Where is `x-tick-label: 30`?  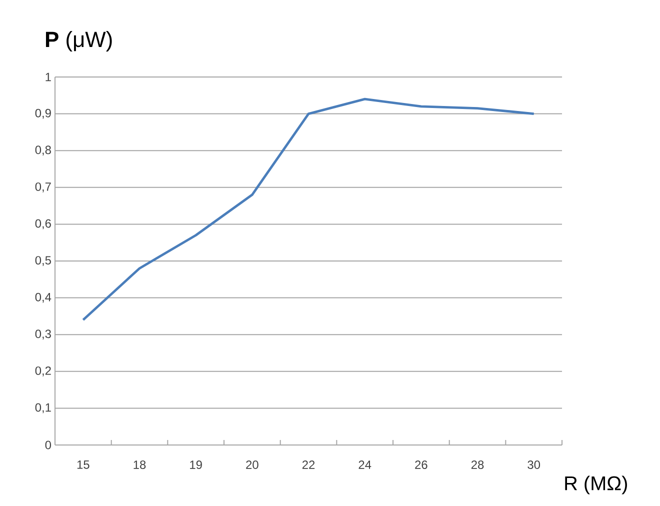
x-tick-label: 30 is located at coordinates (534, 464).